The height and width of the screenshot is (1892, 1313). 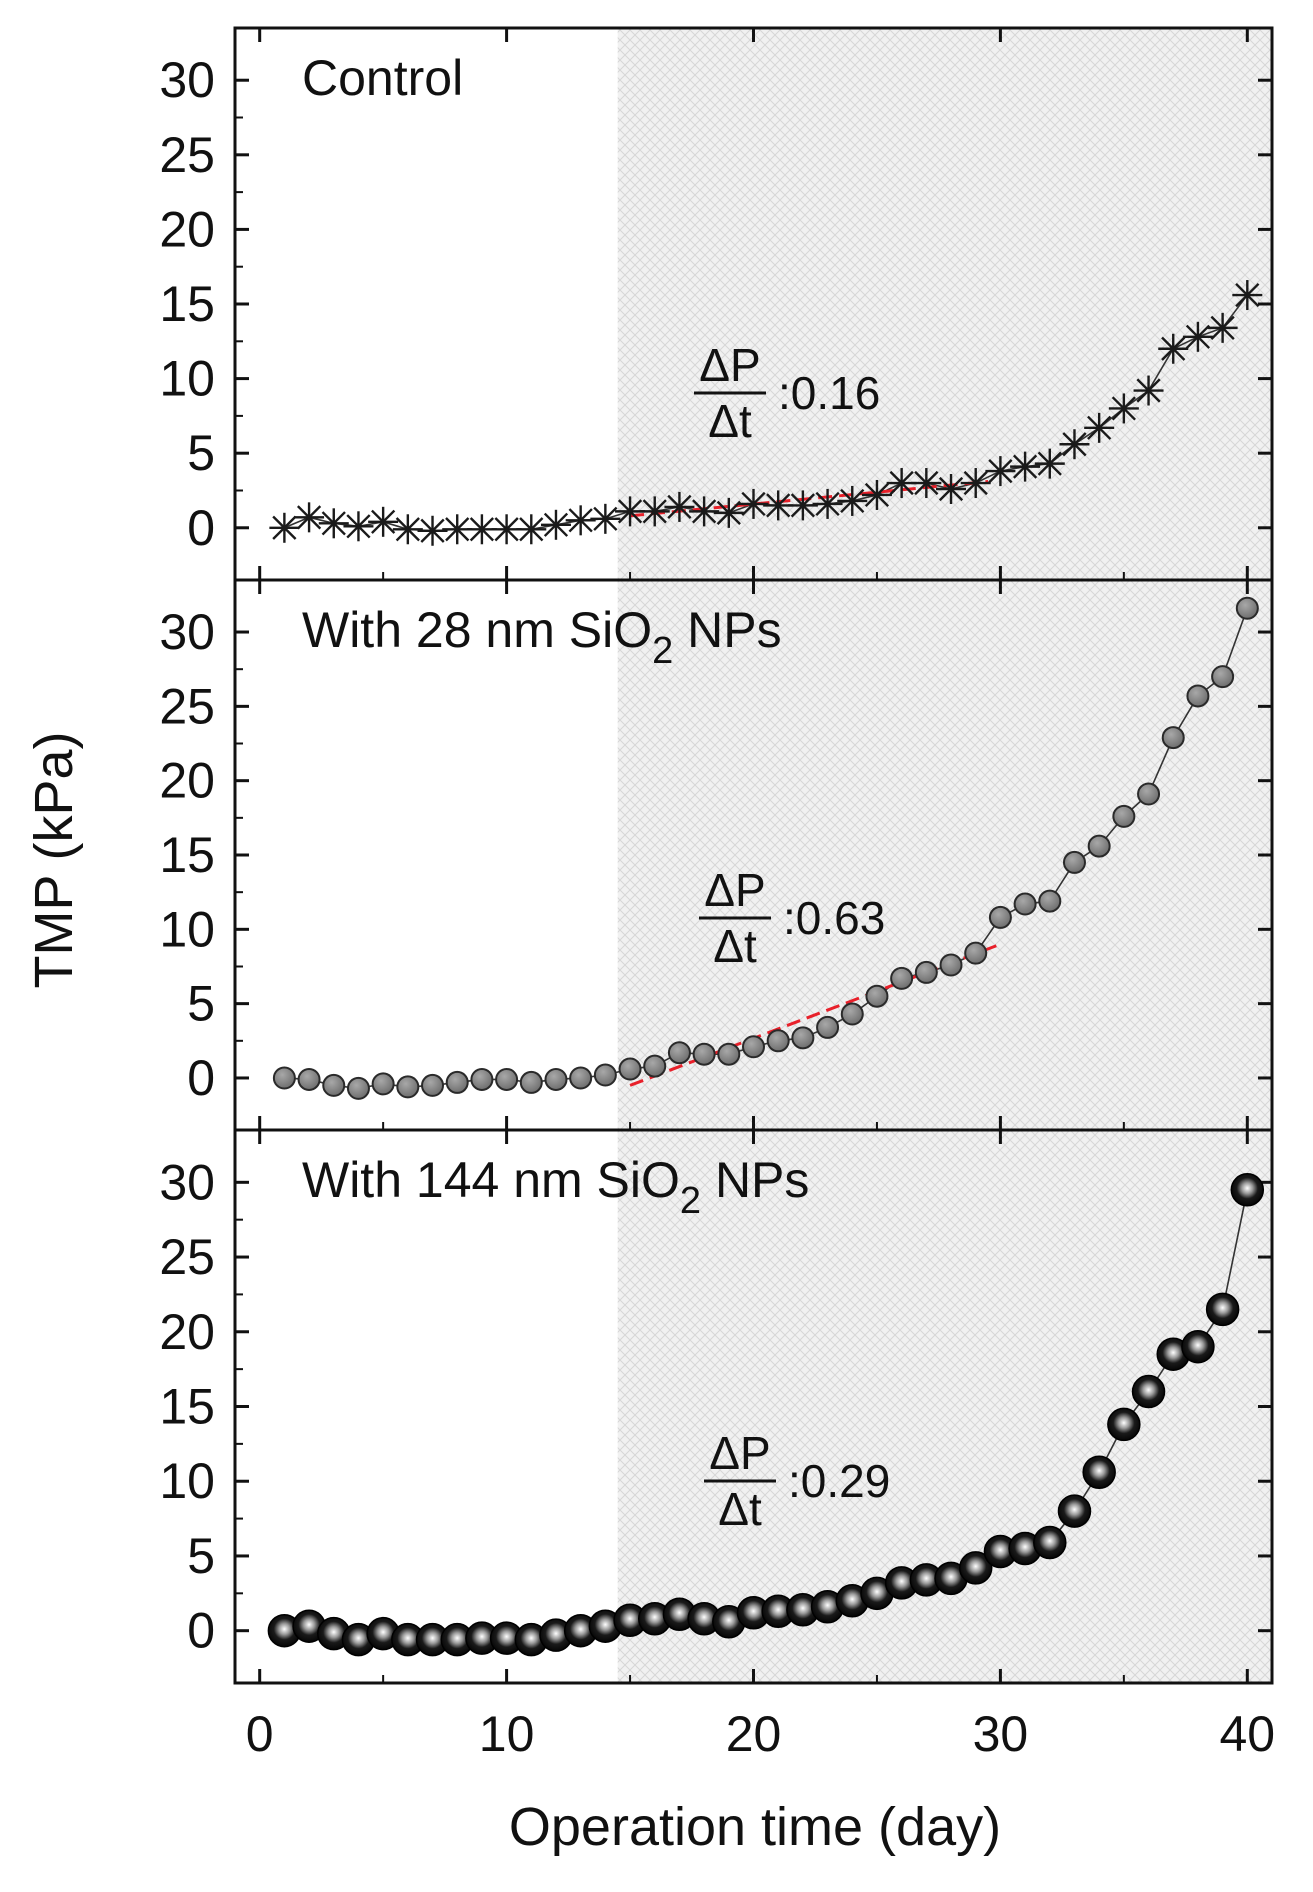 What do you see at coordinates (839, 1481) in the screenshot?
I see `slope-value: :0.29` at bounding box center [839, 1481].